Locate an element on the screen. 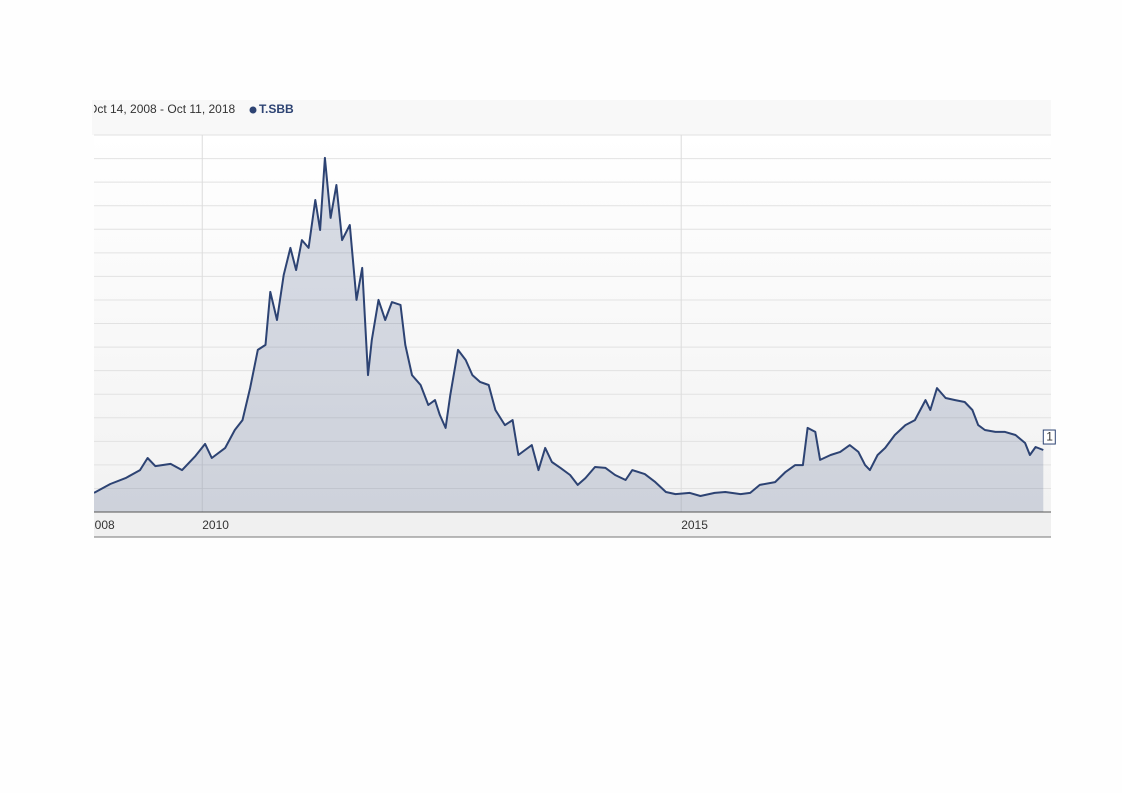 Image resolution: width=1122 pixels, height=793 pixels. end-label: 1 is located at coordinates (1049, 437).